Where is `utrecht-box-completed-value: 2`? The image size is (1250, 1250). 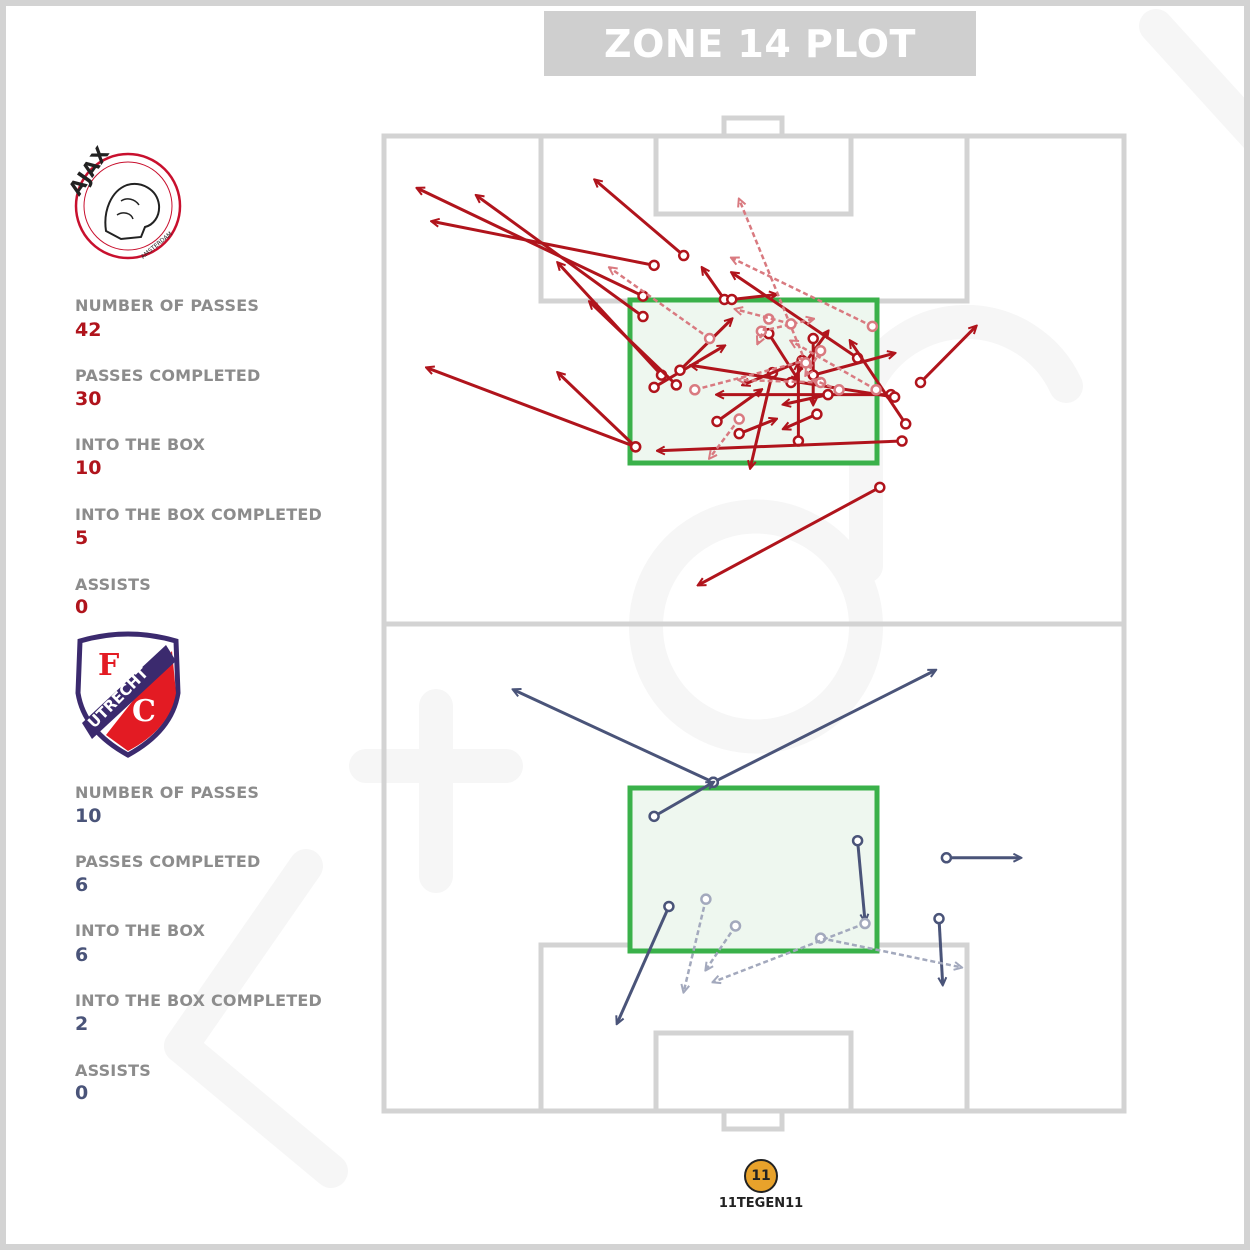 utrecht-box-completed-value: 2 is located at coordinates (82, 1024).